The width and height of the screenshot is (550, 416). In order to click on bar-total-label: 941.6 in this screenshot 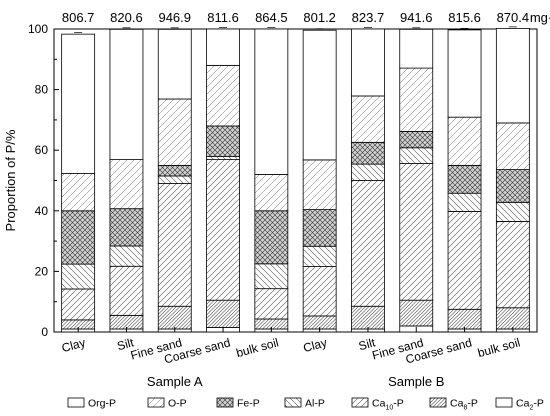, I will do `click(416, 17)`.